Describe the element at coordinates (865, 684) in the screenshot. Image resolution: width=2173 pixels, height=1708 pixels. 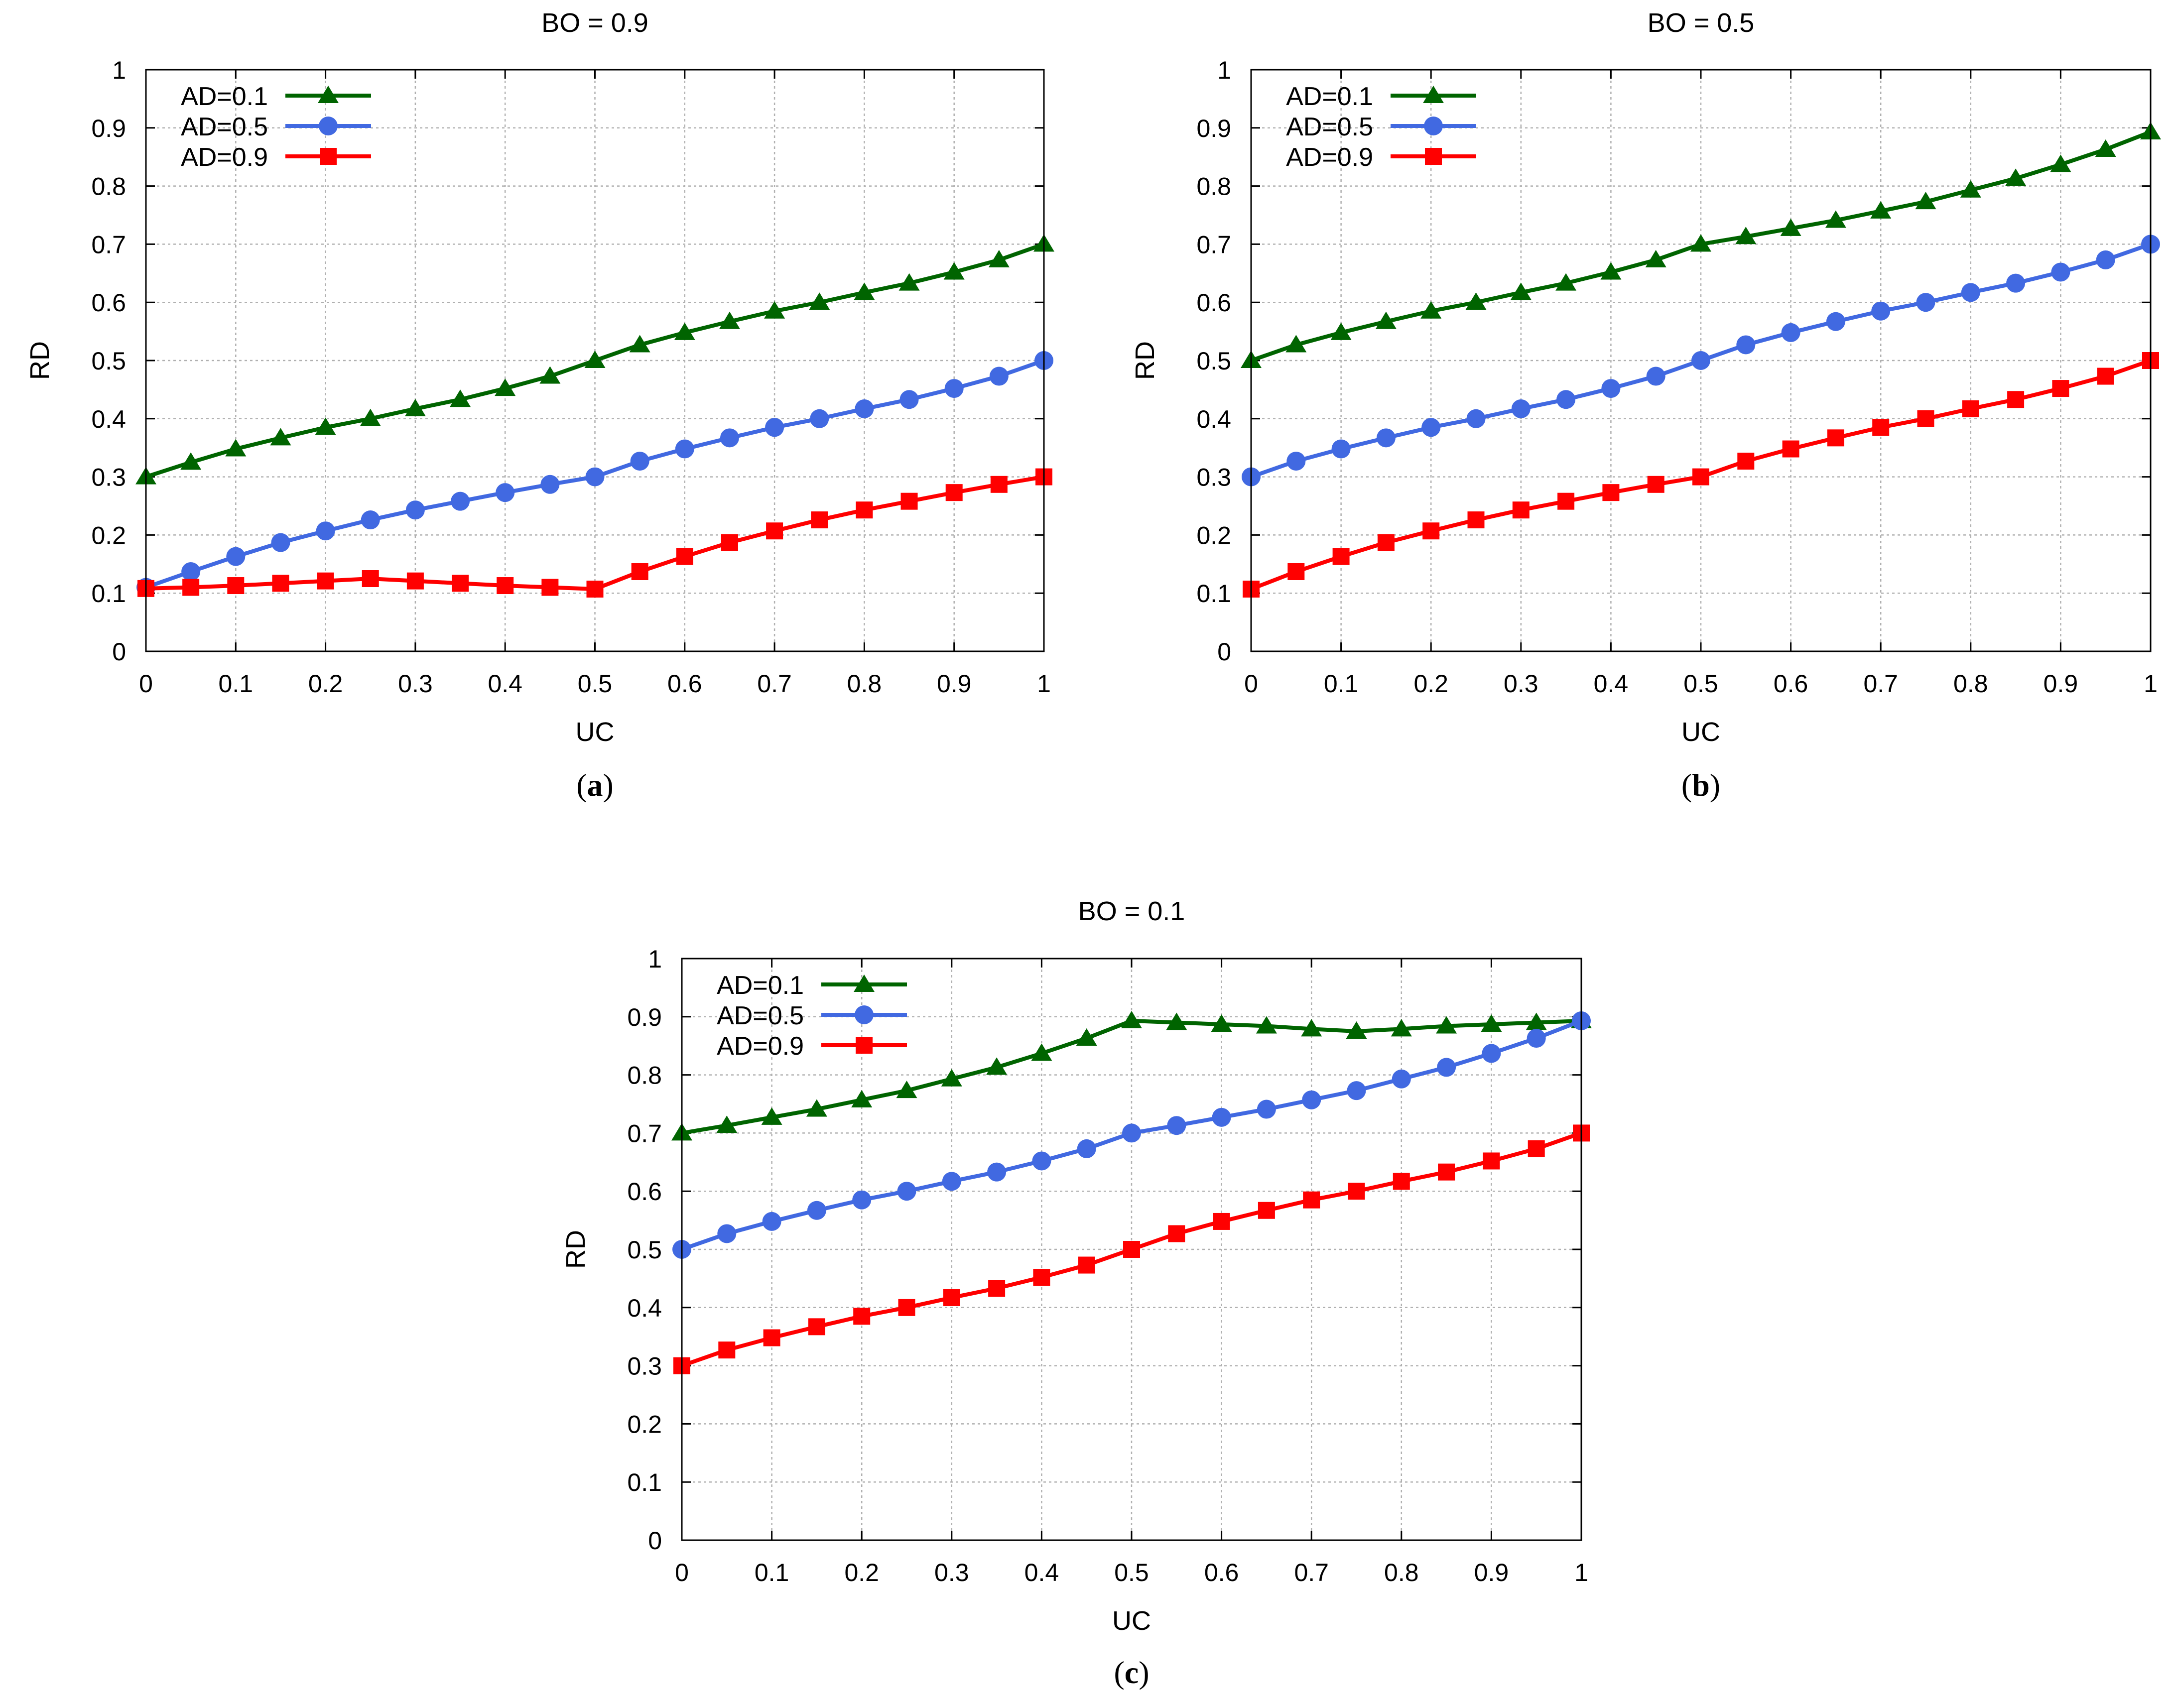
I see `x-tick-label: 0.8` at that location.